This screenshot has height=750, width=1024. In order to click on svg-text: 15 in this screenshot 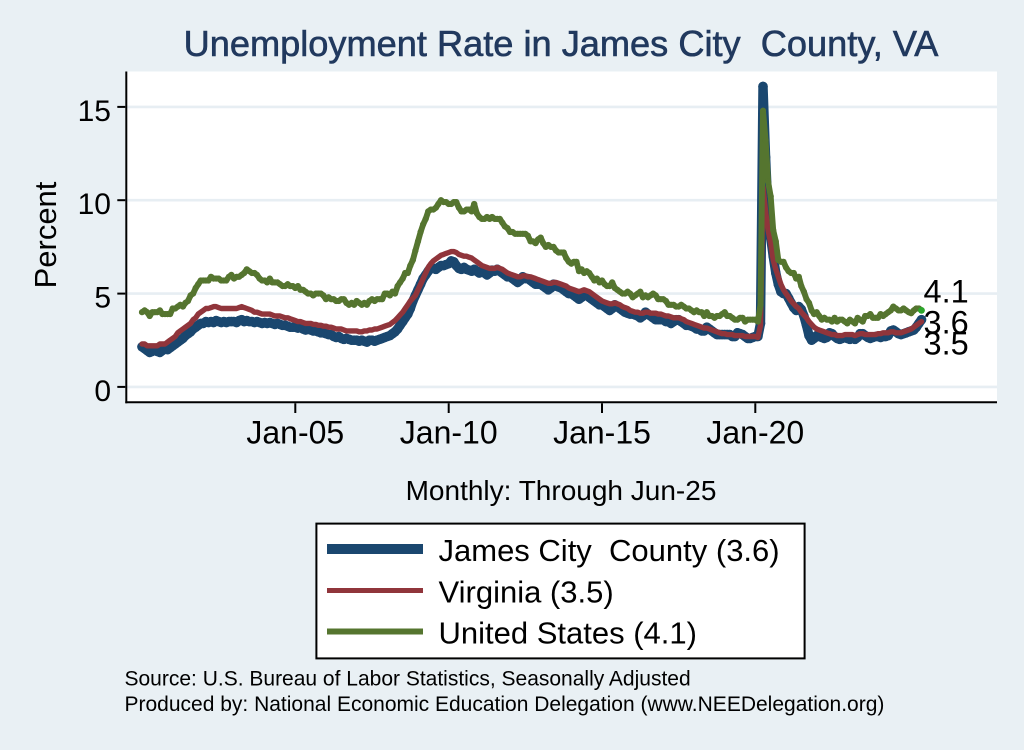, I will do `click(94, 111)`.